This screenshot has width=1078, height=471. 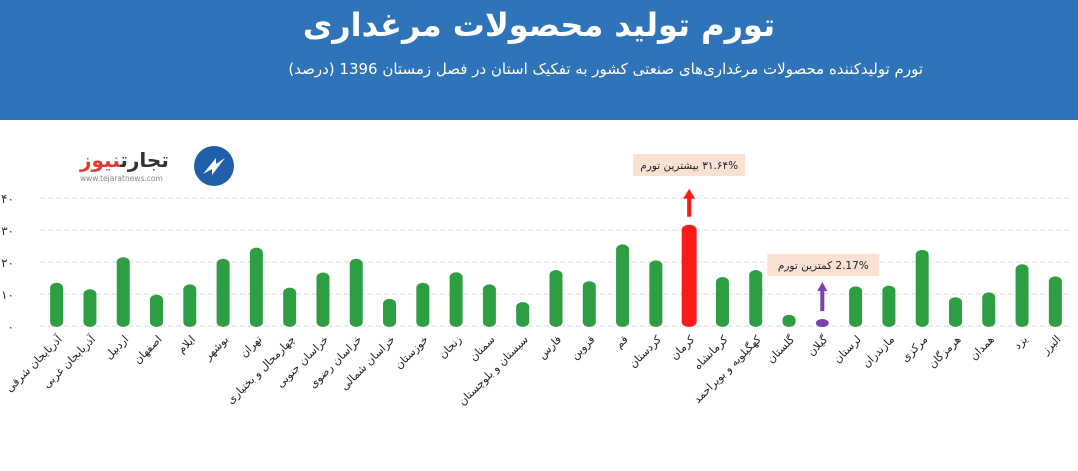 I want to click on logo-name-part2: نیوز, so click(x=100, y=160).